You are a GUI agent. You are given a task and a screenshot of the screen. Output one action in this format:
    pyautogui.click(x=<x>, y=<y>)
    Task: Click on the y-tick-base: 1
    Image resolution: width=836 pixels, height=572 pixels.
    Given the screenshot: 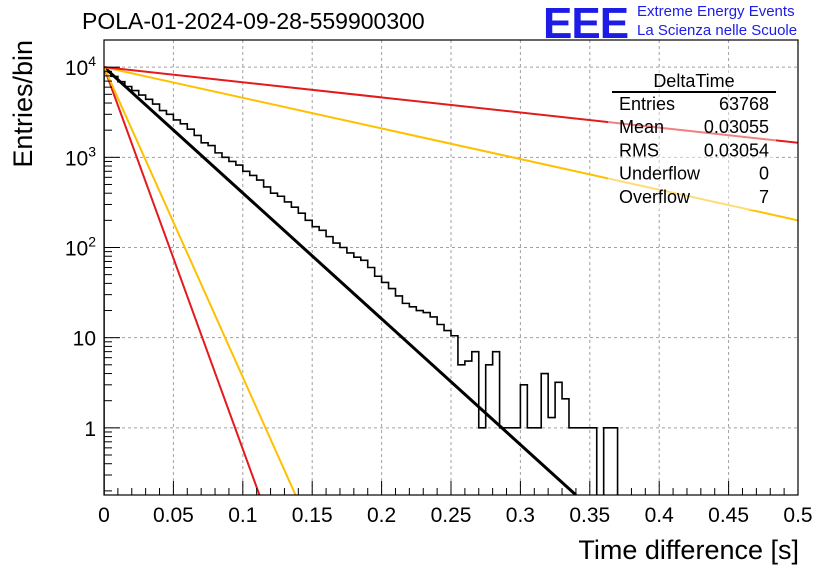 What is the action you would take?
    pyautogui.click(x=90, y=429)
    